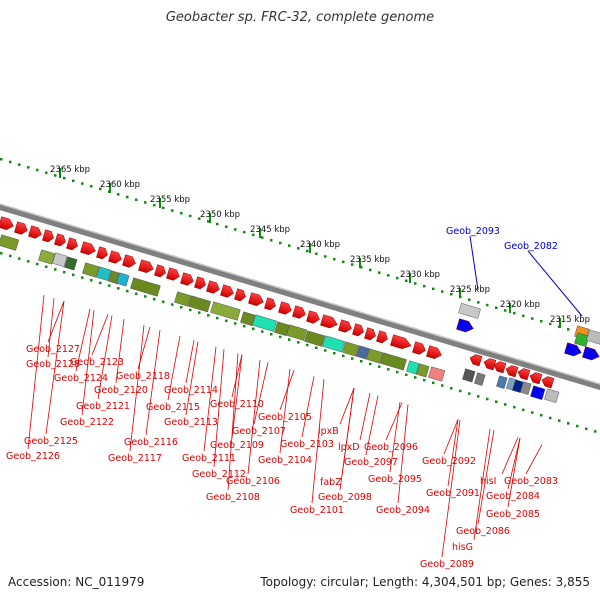 The image size is (600, 600). What do you see at coordinates (219, 474) in the screenshot?
I see `gene-label: Geob_2112` at bounding box center [219, 474].